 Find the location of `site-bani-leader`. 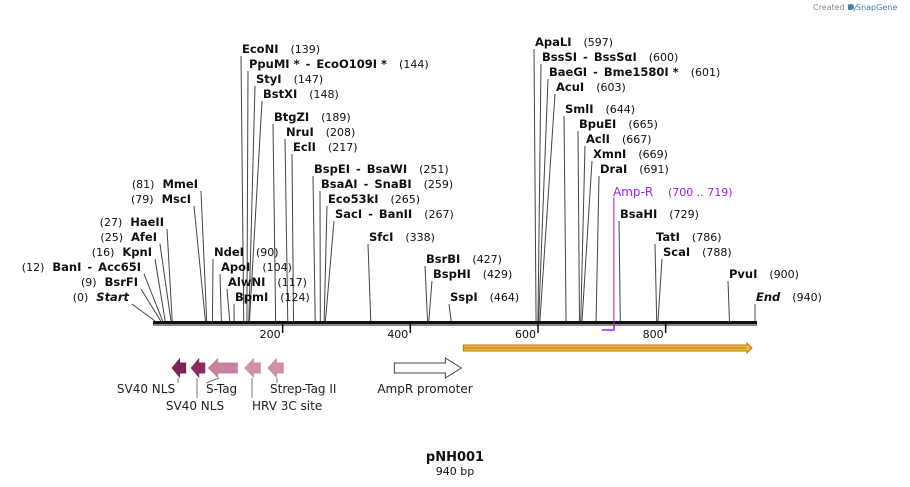

site-bani-leader is located at coordinates (153, 297).